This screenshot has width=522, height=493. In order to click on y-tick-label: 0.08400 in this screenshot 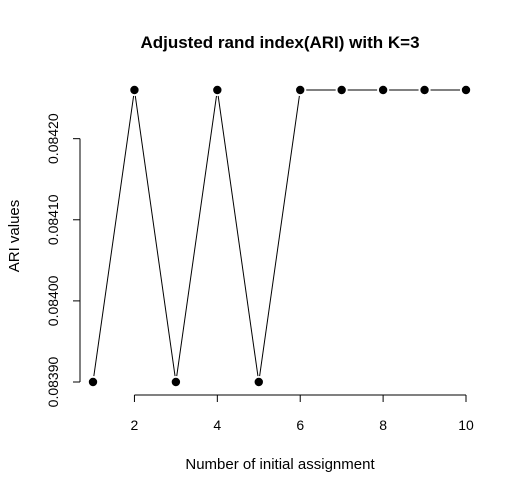, I will do `click(53, 300)`.